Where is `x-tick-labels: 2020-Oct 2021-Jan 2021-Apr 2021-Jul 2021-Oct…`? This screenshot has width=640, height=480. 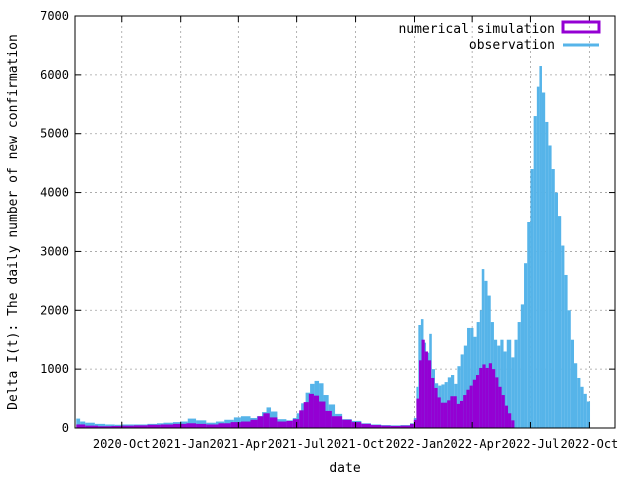
x-tick-labels: 2020-Oct 2021-Jan 2021-Apr 2021-Jul 2021-Oct… is located at coordinates (355, 444).